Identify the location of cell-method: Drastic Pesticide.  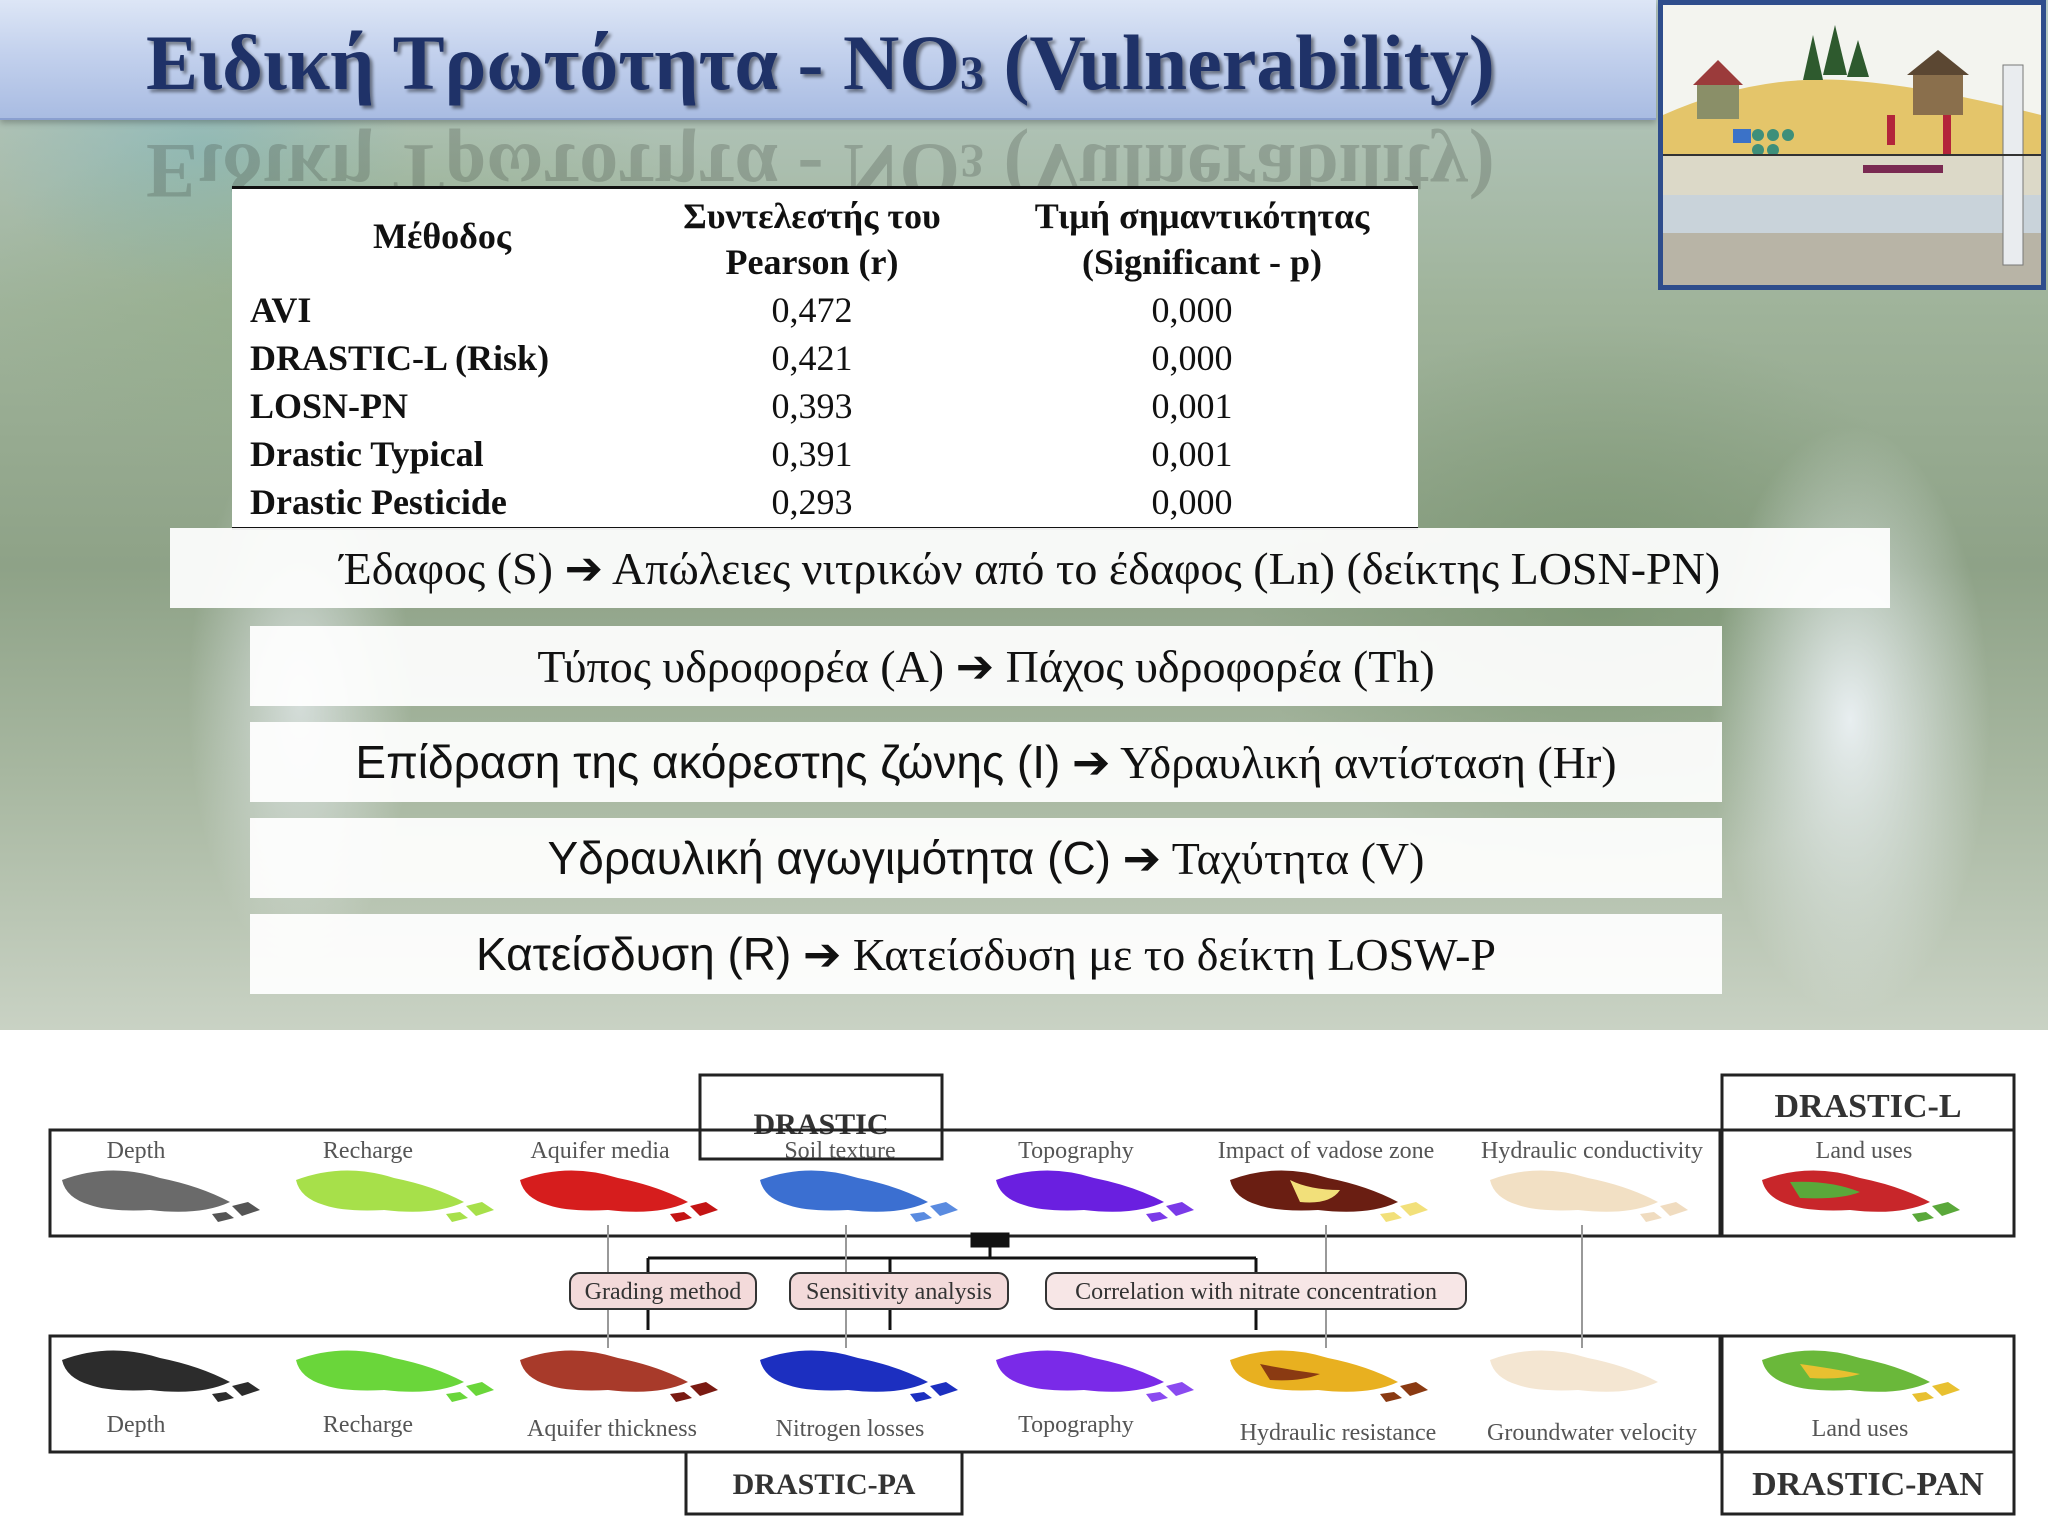
(378, 502).